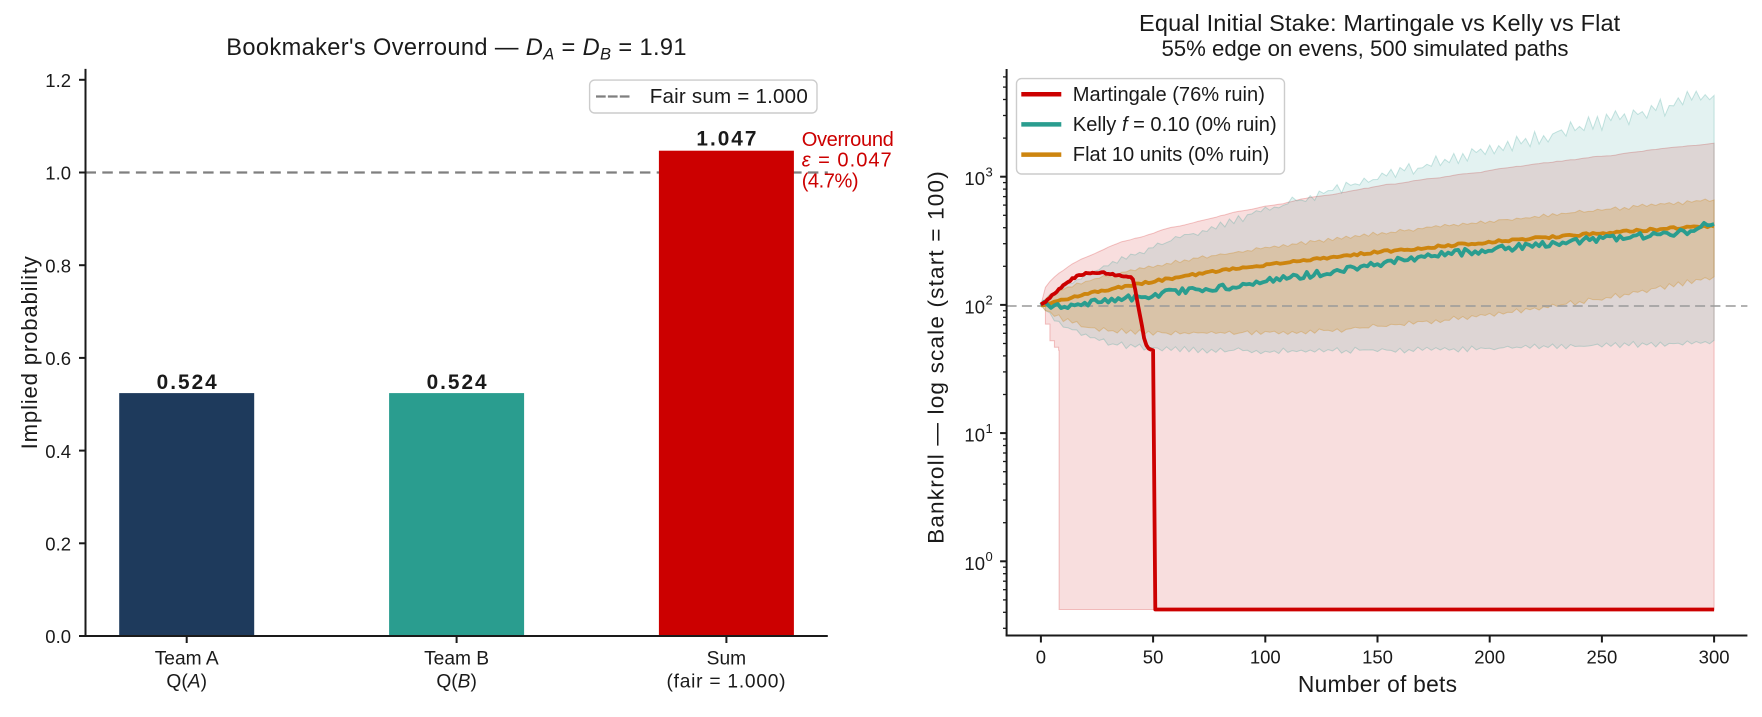 This screenshot has width=1762, height=717. I want to click on svg-text: (4.7%), so click(830, 181).